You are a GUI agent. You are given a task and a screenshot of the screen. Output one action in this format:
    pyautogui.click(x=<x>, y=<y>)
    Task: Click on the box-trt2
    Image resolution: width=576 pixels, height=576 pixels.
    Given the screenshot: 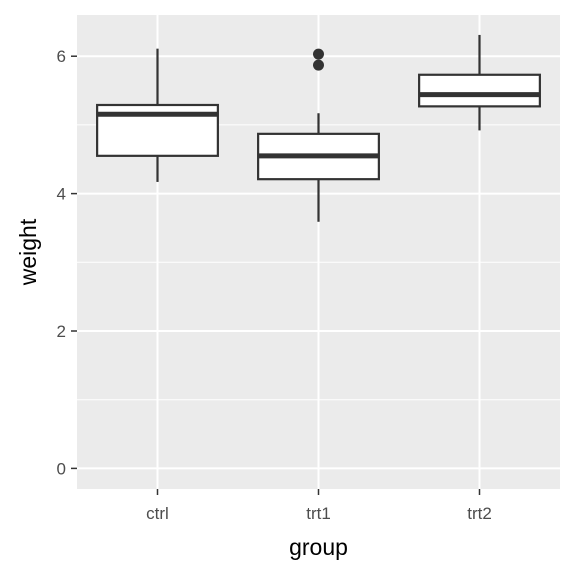 What is the action you would take?
    pyautogui.click(x=479, y=82)
    